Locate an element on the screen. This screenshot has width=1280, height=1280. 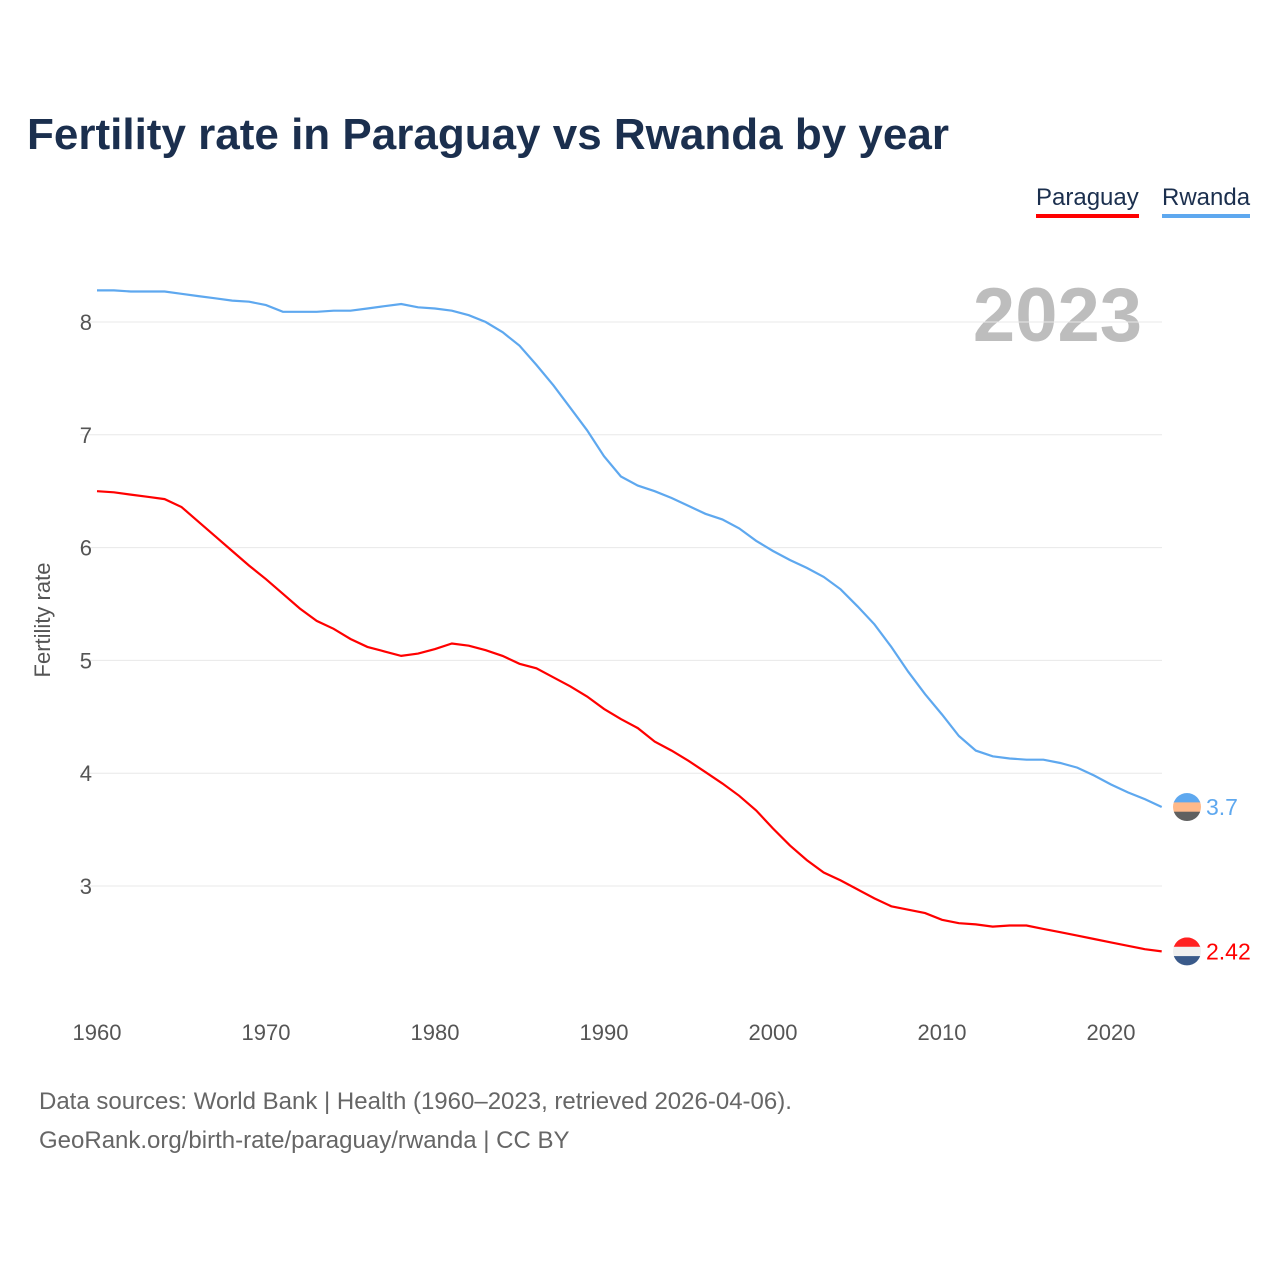
x-tick-label: 2010 is located at coordinates (942, 1032).